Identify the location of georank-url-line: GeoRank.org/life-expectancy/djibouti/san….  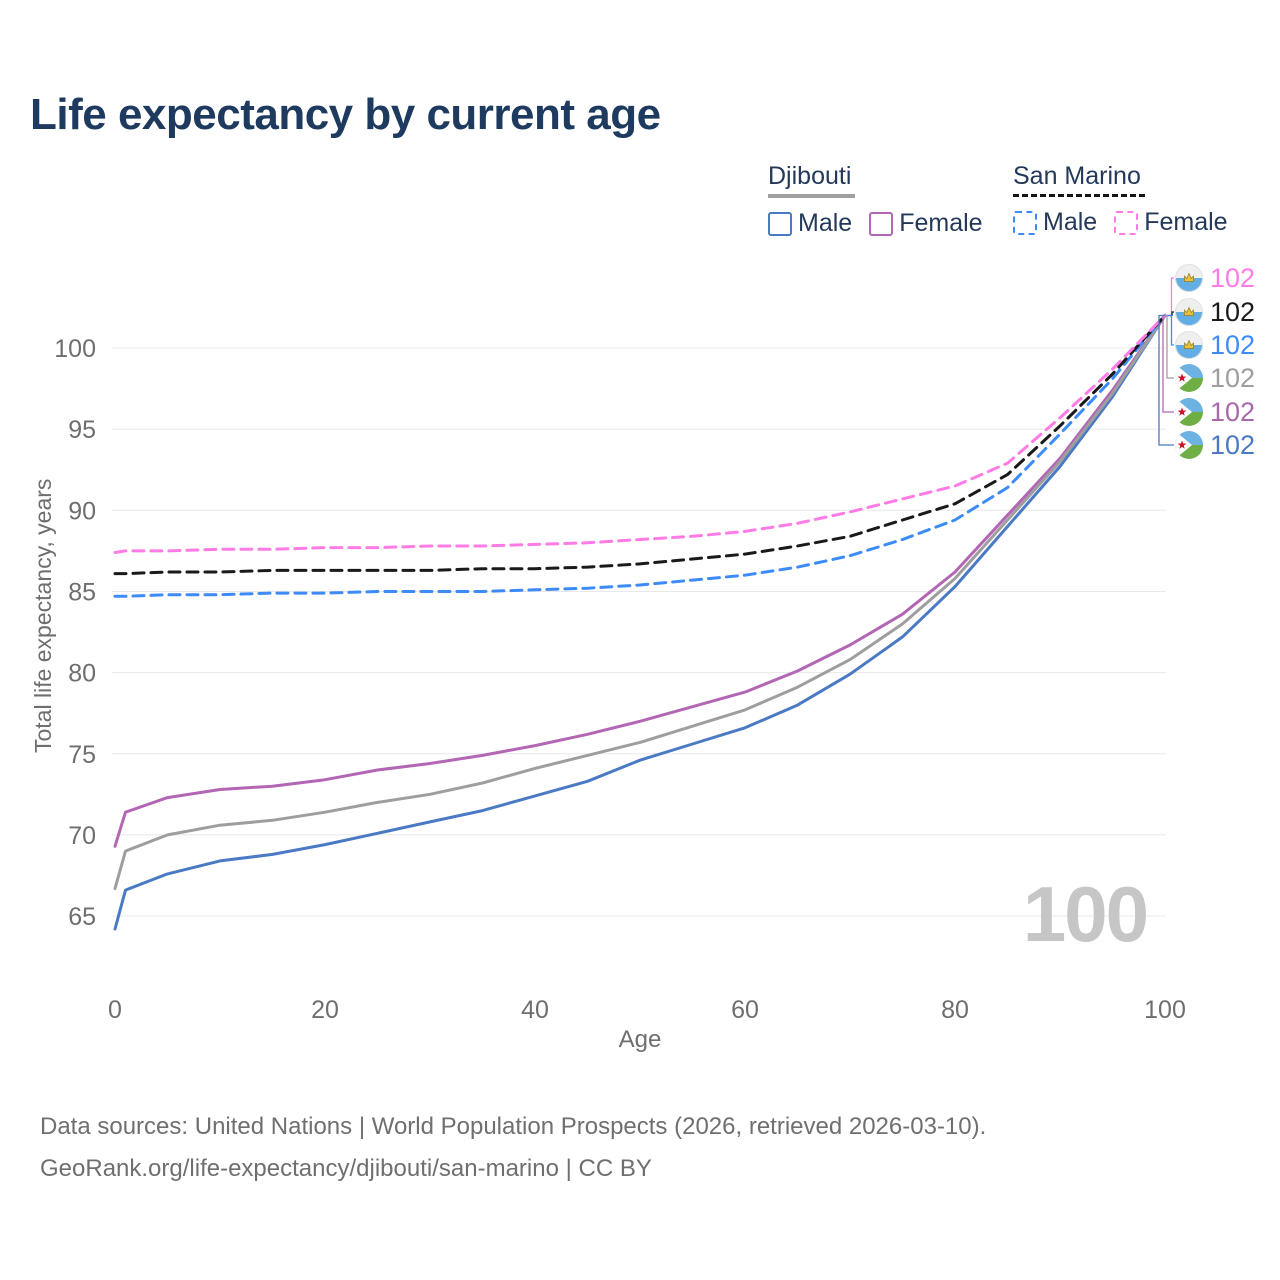
(346, 1168).